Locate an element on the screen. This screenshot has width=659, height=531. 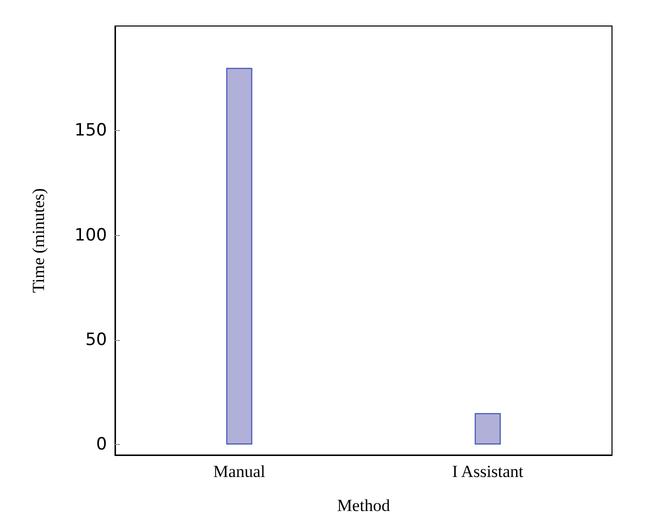
x-axis-title: Method is located at coordinates (363, 505).